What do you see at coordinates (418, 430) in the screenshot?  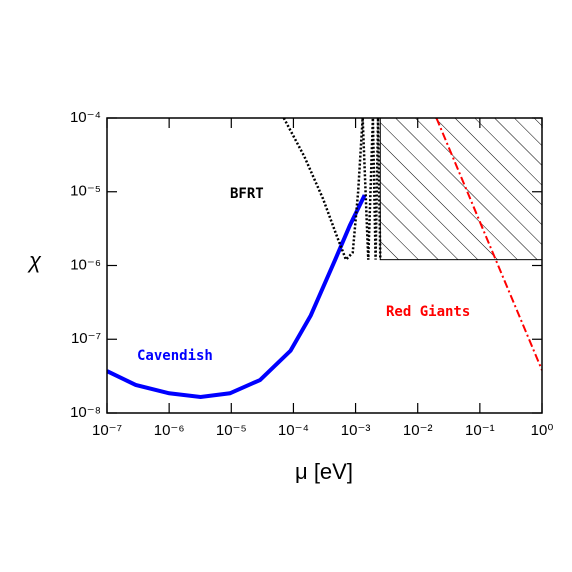 I see `x-tick-label: 10⁻²` at bounding box center [418, 430].